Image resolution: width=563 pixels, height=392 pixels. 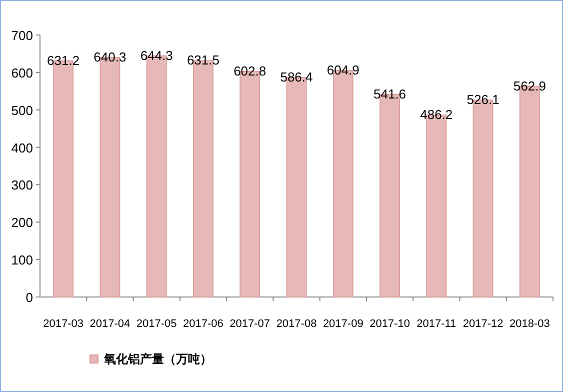 What do you see at coordinates (343, 324) in the screenshot?
I see `x-tick-label: 2017-09` at bounding box center [343, 324].